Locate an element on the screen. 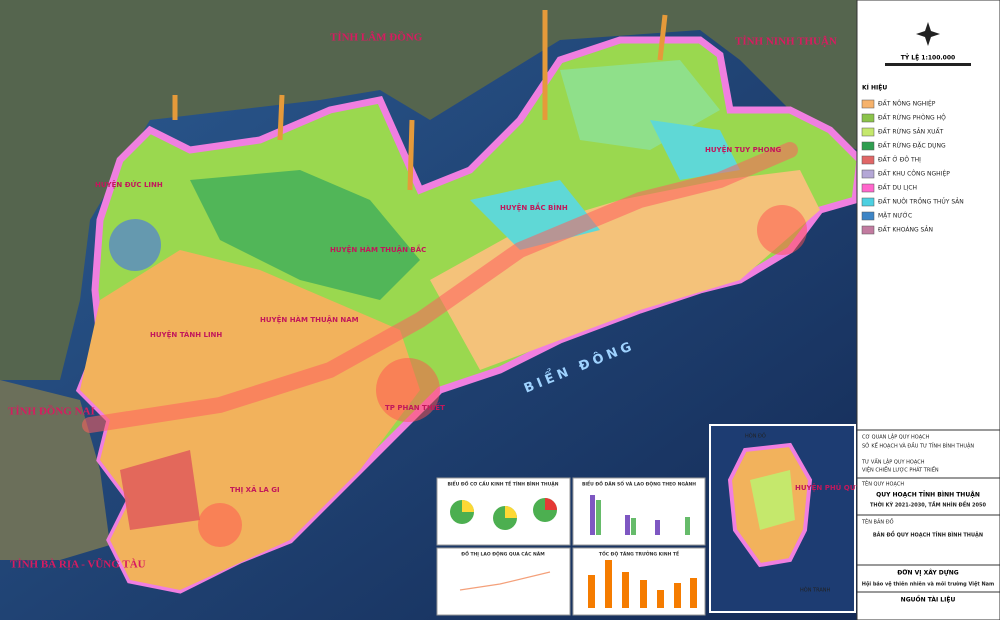 Image resolution: width=1000 pixels, height=624 pixels. tb-text: VIỆN CHIẾN LƯỢC PHÁT TRIỂN is located at coordinates (900, 470).